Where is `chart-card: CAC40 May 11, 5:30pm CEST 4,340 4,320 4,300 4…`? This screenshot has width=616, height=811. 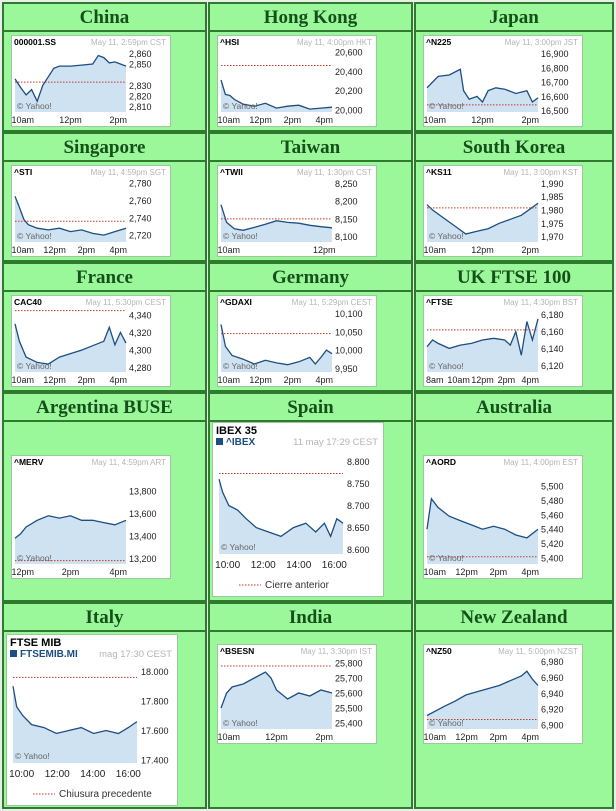
chart-card: CAC40 May 11, 5:30pm CEST 4,340 4,320 4,300 4… is located at coordinates (91, 341).